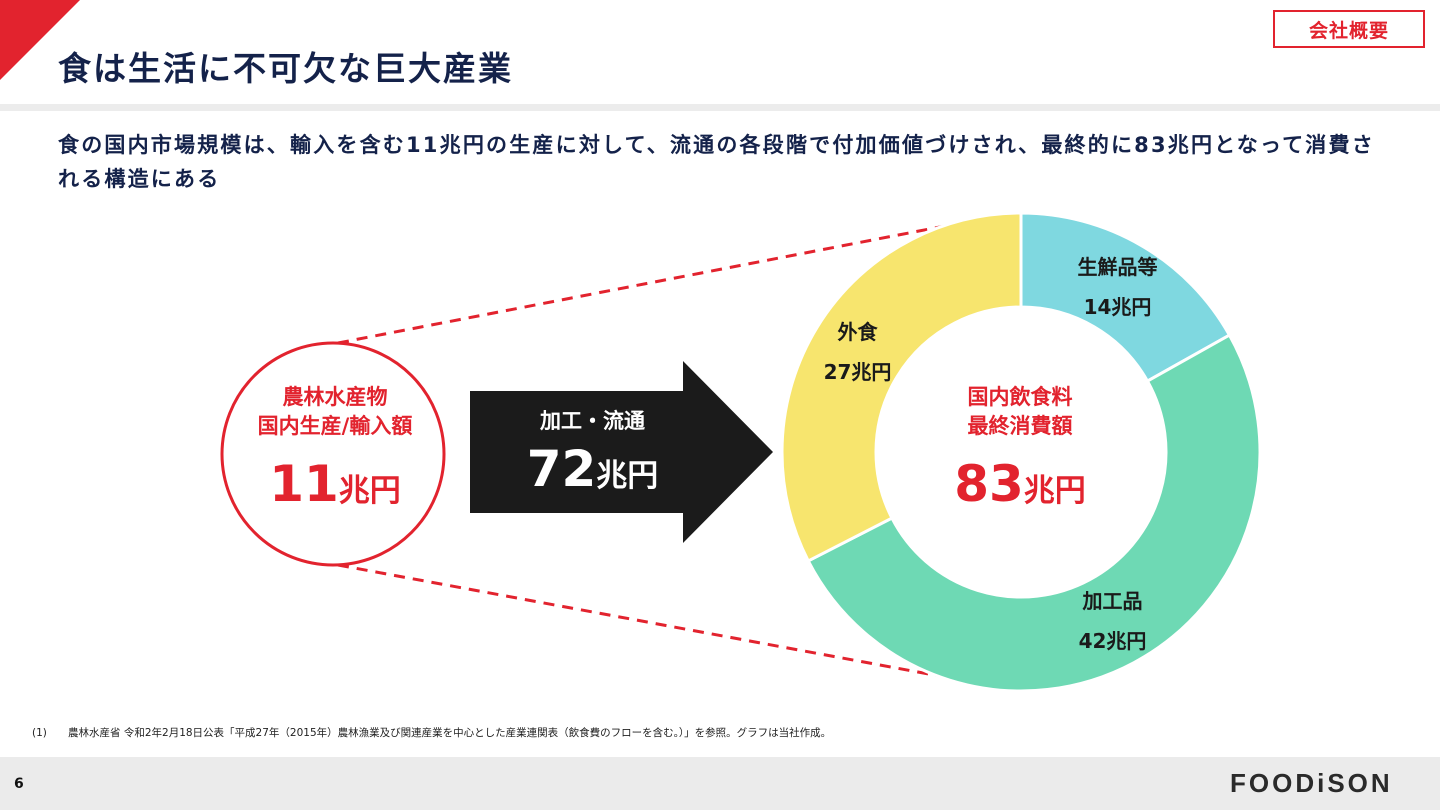 Image resolution: width=1440 pixels, height=810 pixels. I want to click on header-divider, so click(720, 107).